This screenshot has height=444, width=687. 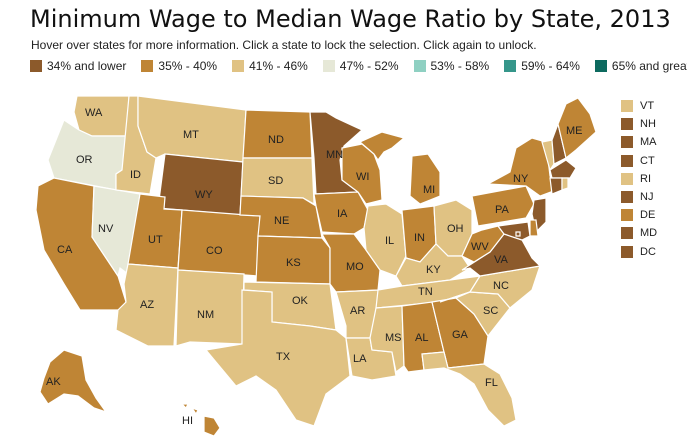 I want to click on legend-item: 59% - 64%, so click(x=542, y=66).